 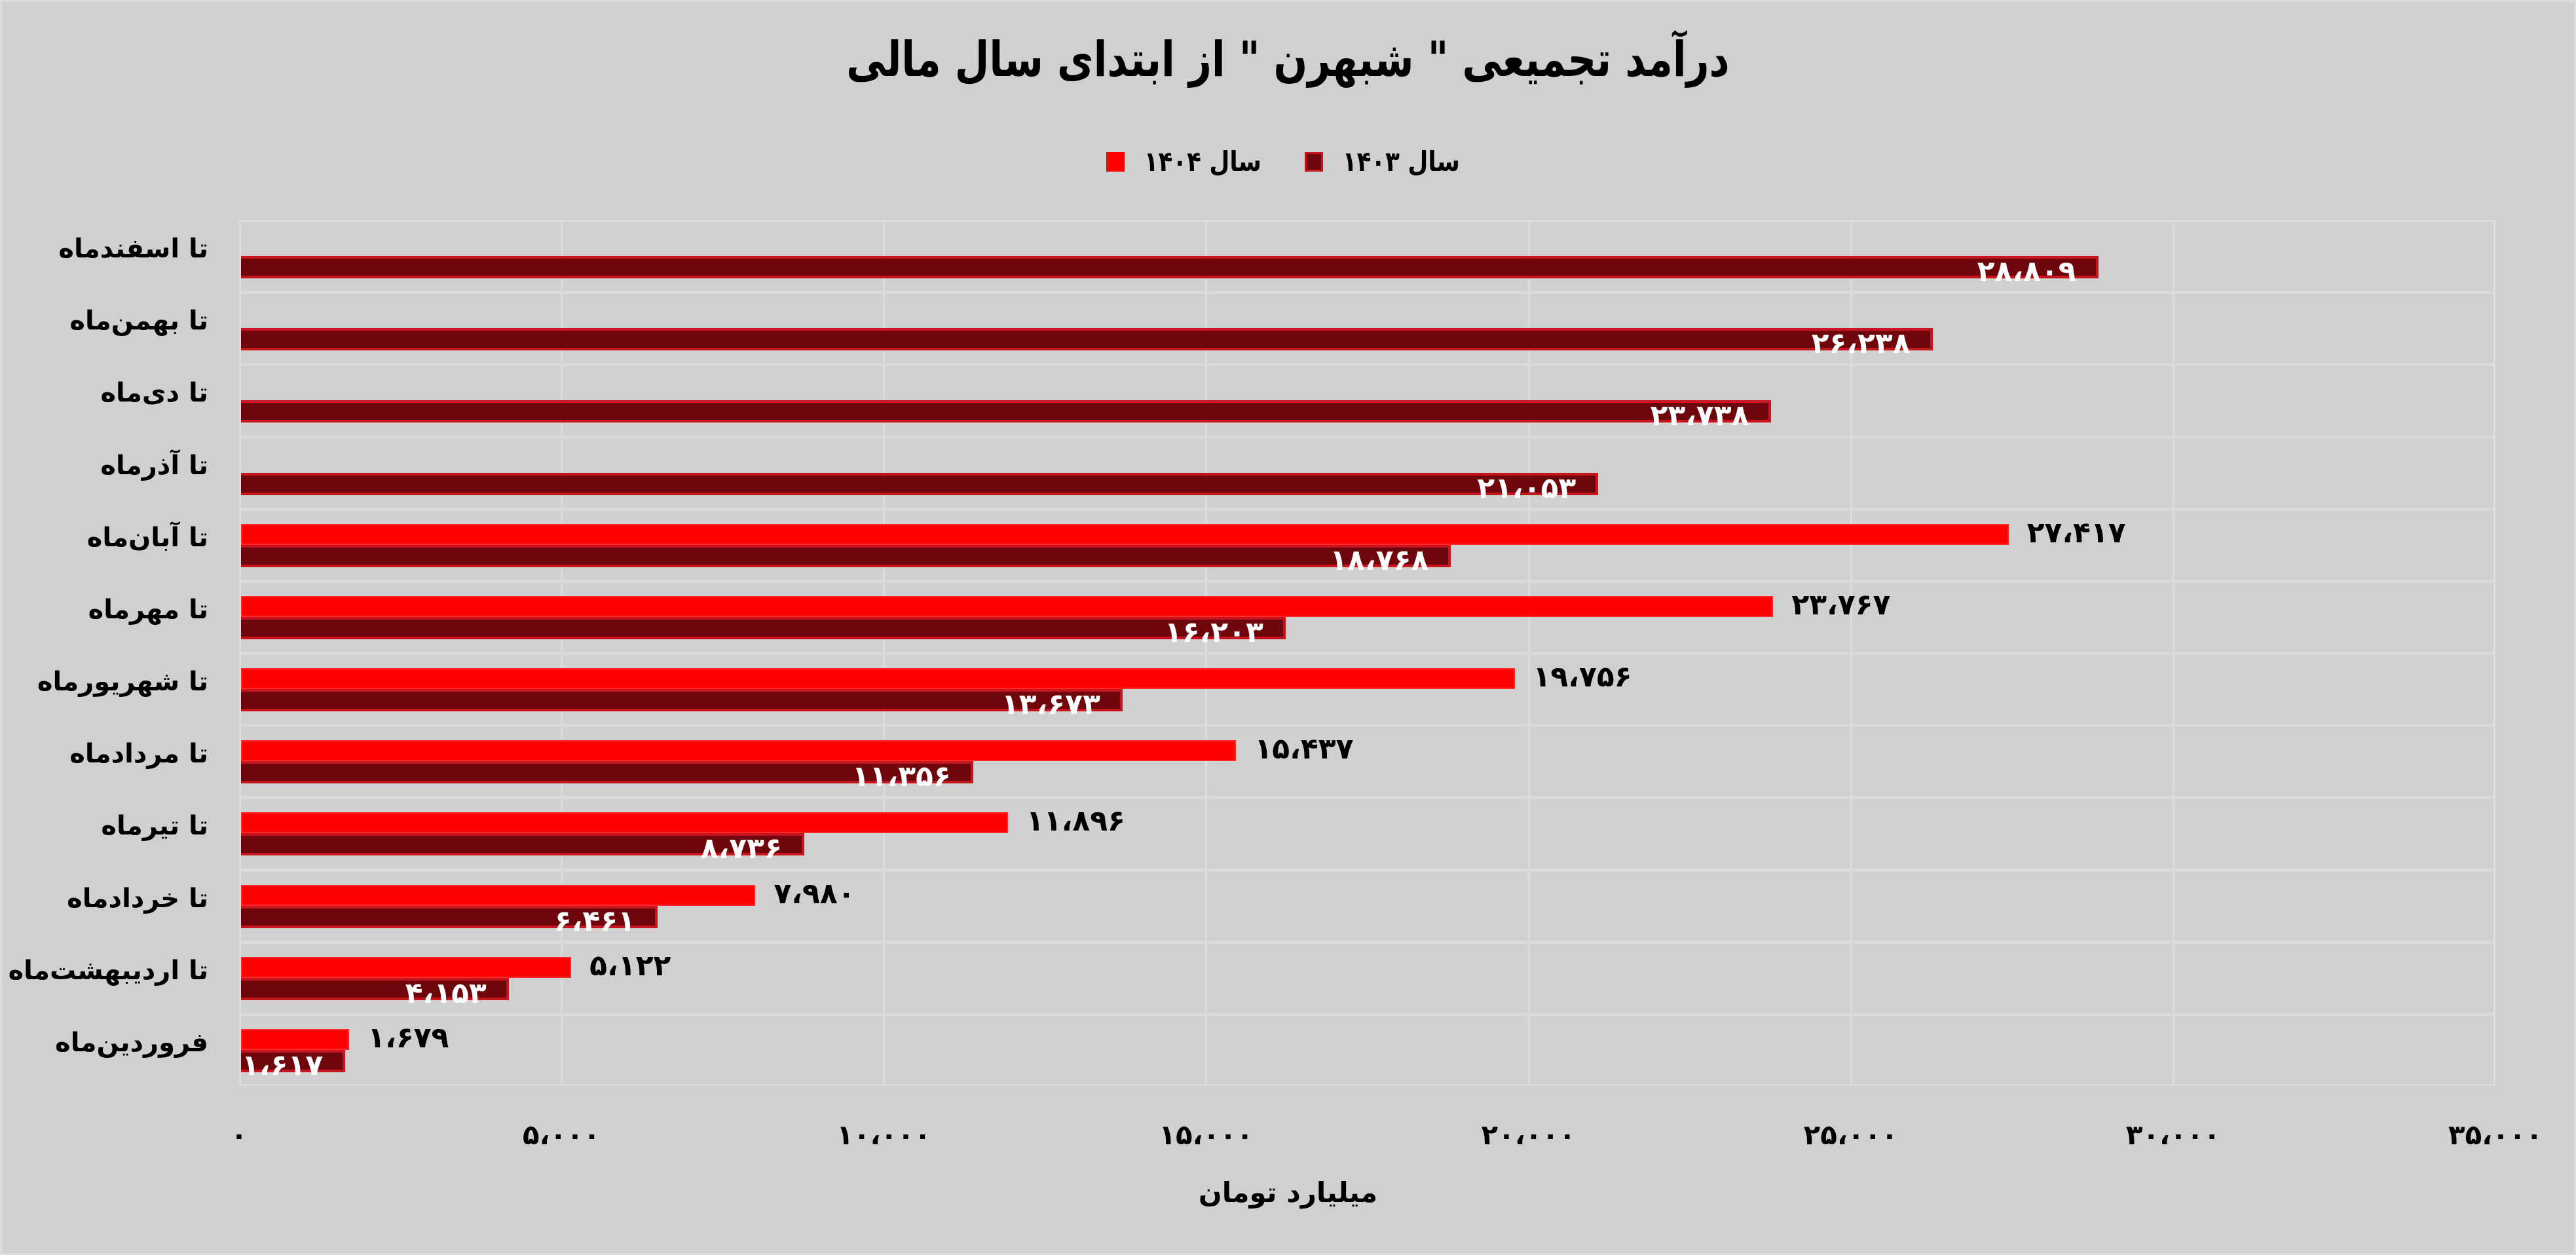 What do you see at coordinates (1699, 416) in the screenshot?
I see `data-label-1403: ۲۳،۷۳۸` at bounding box center [1699, 416].